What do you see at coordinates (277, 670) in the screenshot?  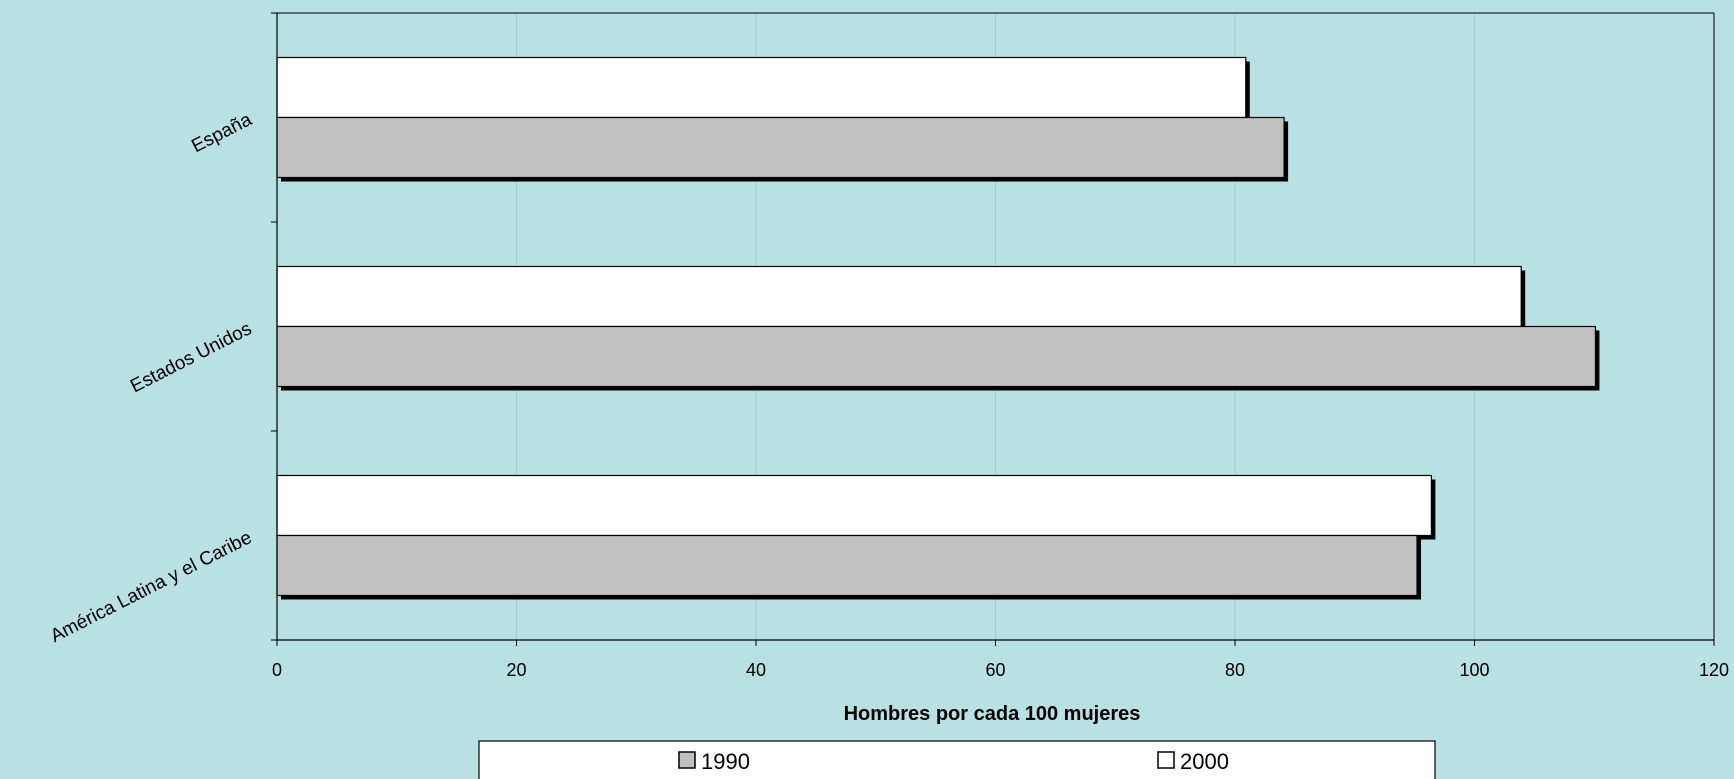 I see `x-tick-label: 0` at bounding box center [277, 670].